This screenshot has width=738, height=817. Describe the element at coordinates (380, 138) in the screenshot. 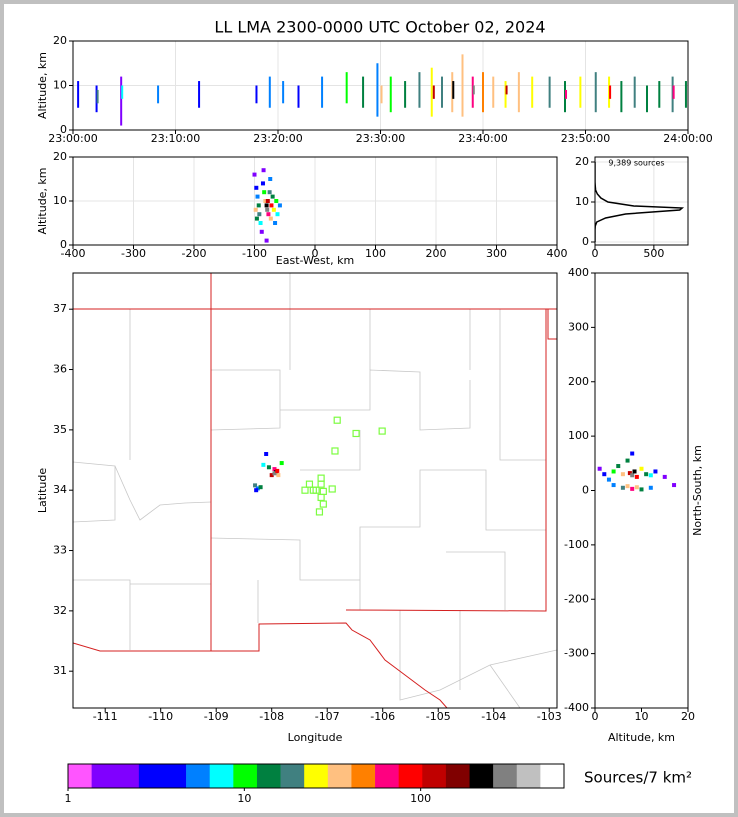

I see `x-tick-label: 23:30:00` at that location.